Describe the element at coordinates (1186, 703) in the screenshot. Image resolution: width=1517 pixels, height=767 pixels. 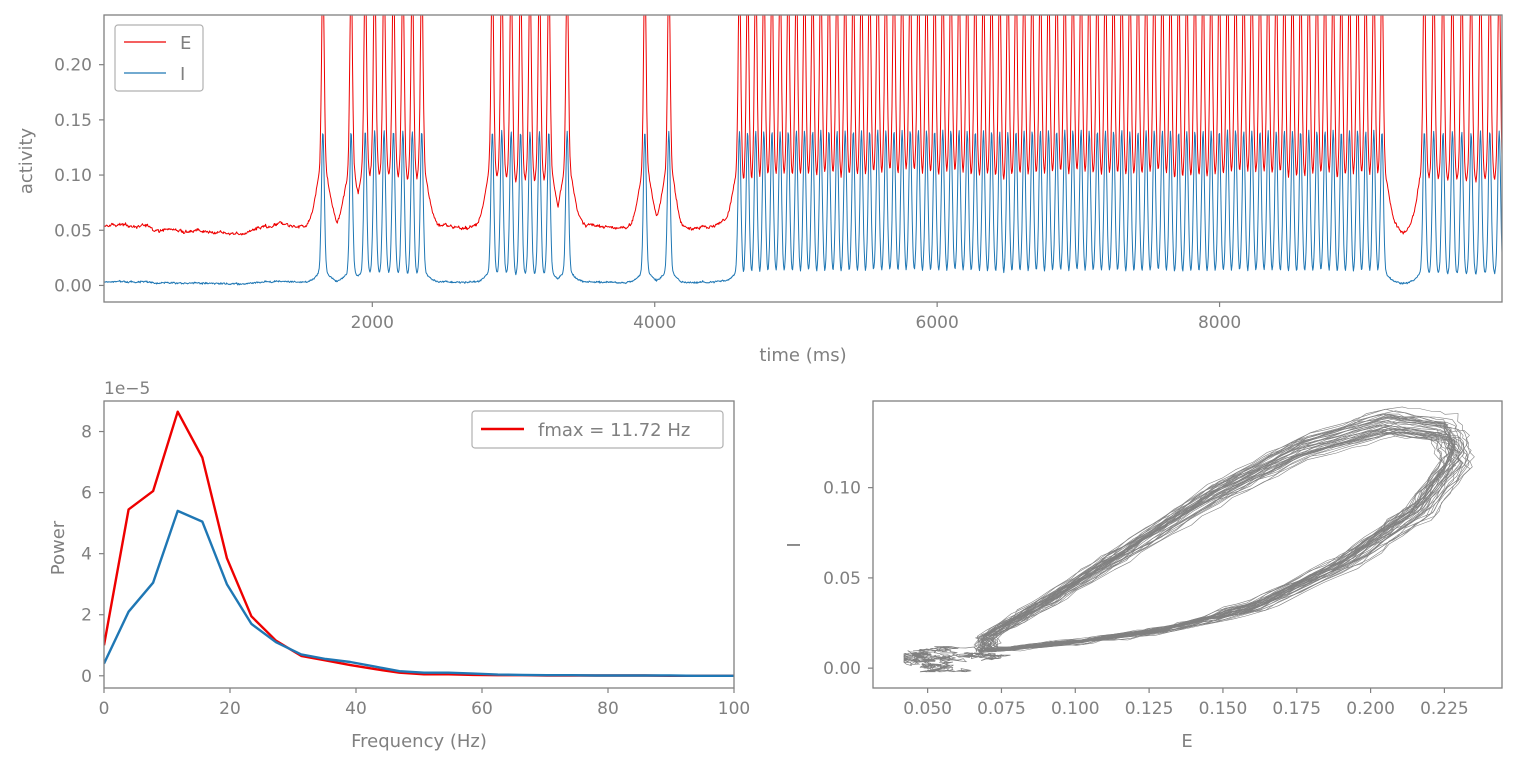
I see `pp-x-ticks: 0.050 0.075 0.100 0.125 0.150 0.175 0.200 0.225` at that location.